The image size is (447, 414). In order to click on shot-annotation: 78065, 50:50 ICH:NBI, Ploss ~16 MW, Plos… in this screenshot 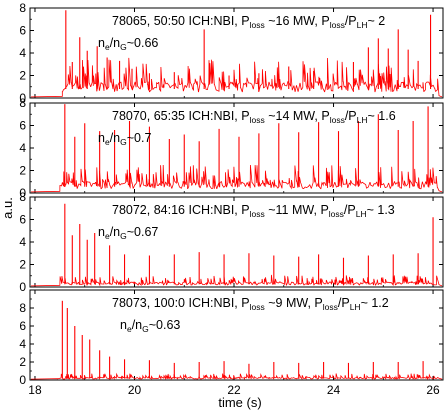, I will do `click(248, 22)`.